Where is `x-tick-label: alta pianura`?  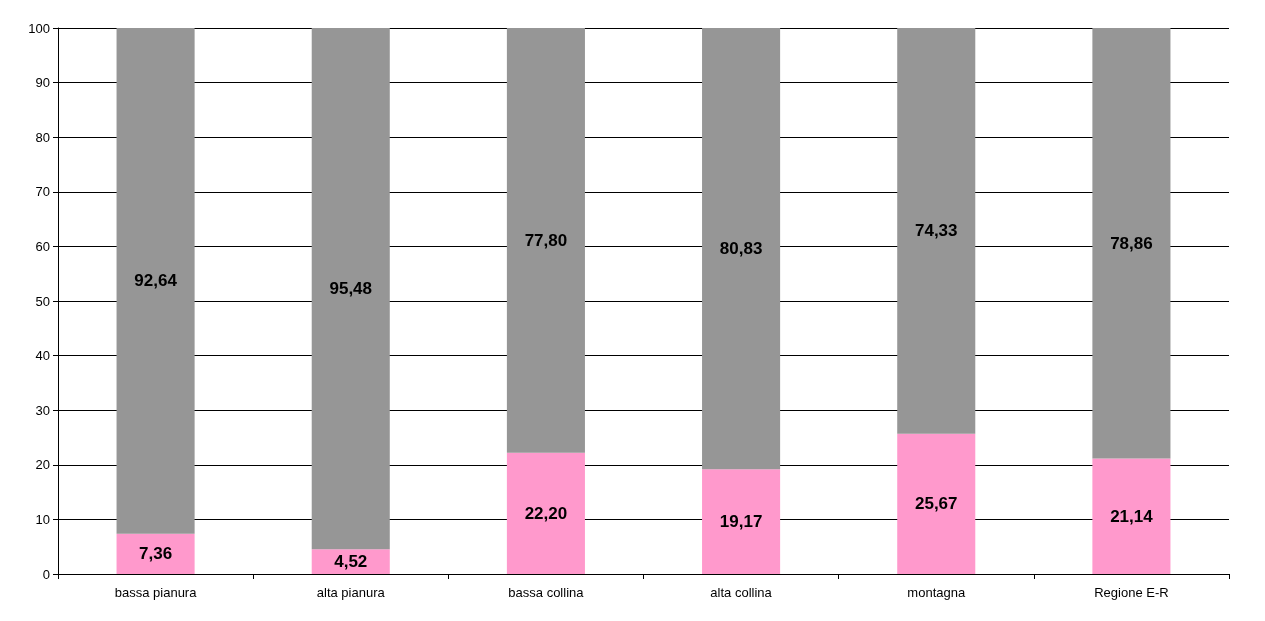 x-tick-label: alta pianura is located at coordinates (351, 592).